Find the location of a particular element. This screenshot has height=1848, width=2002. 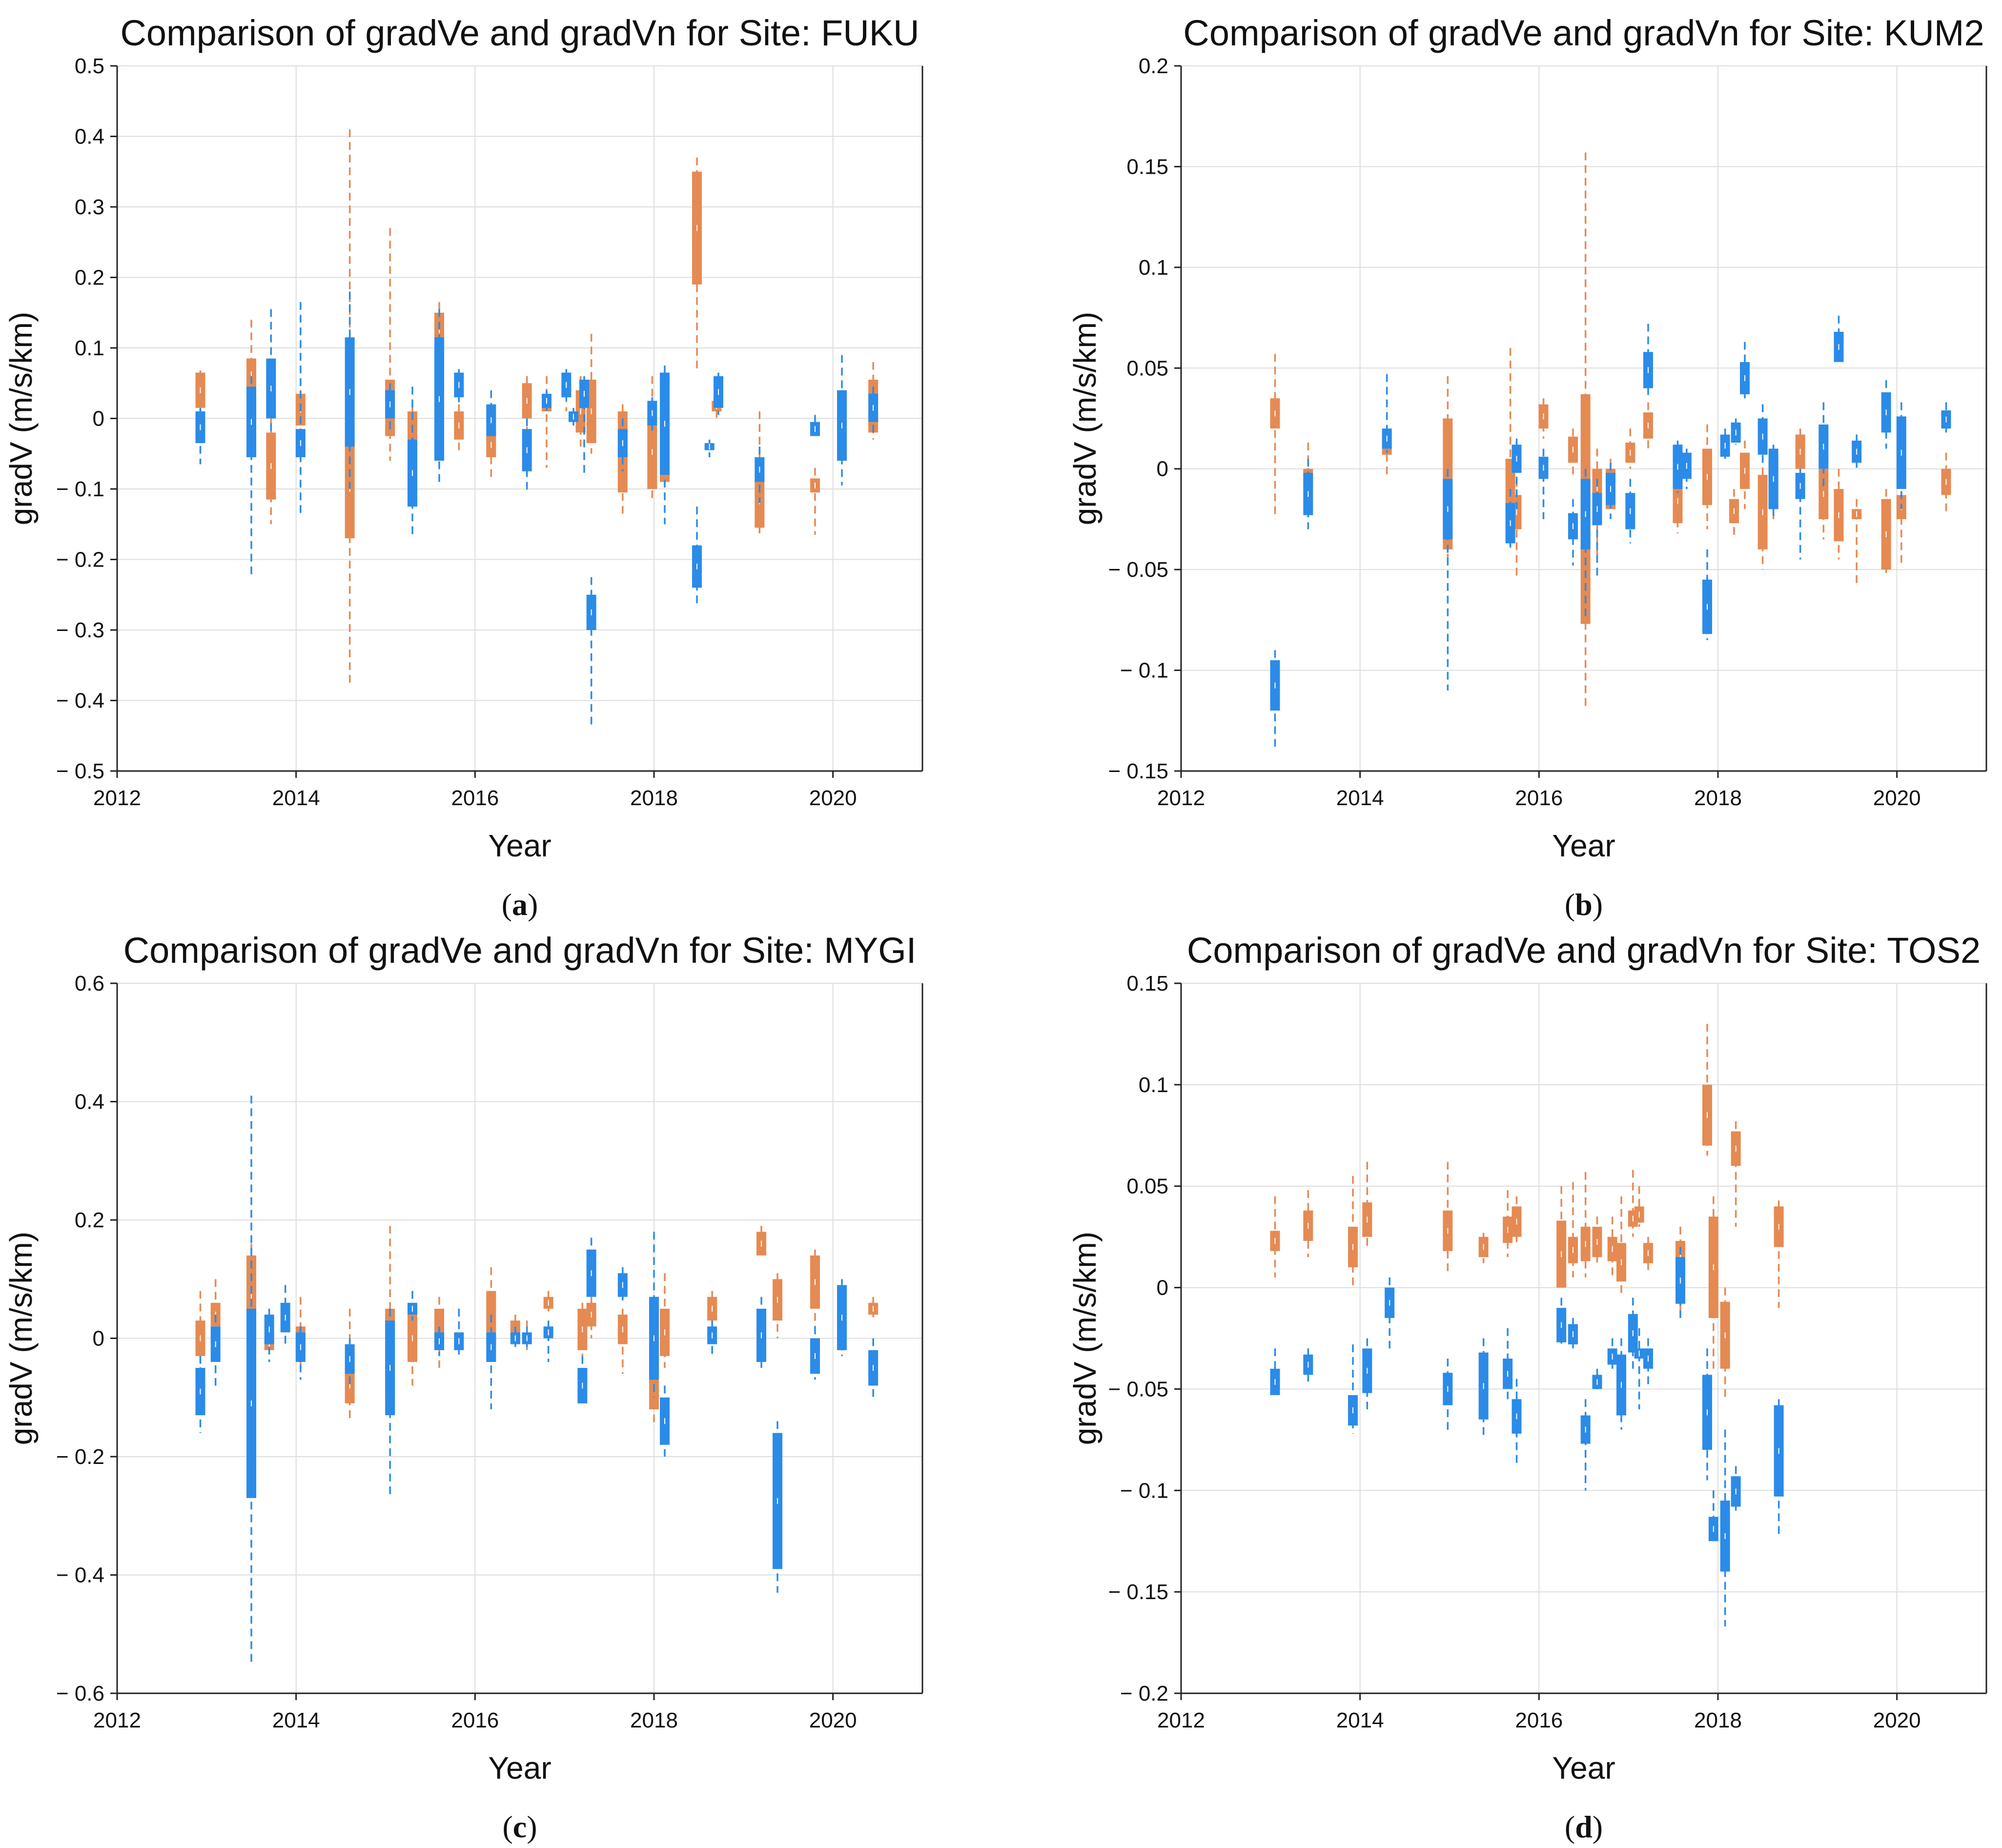

y-tick-label: 0 is located at coordinates (1162, 469).